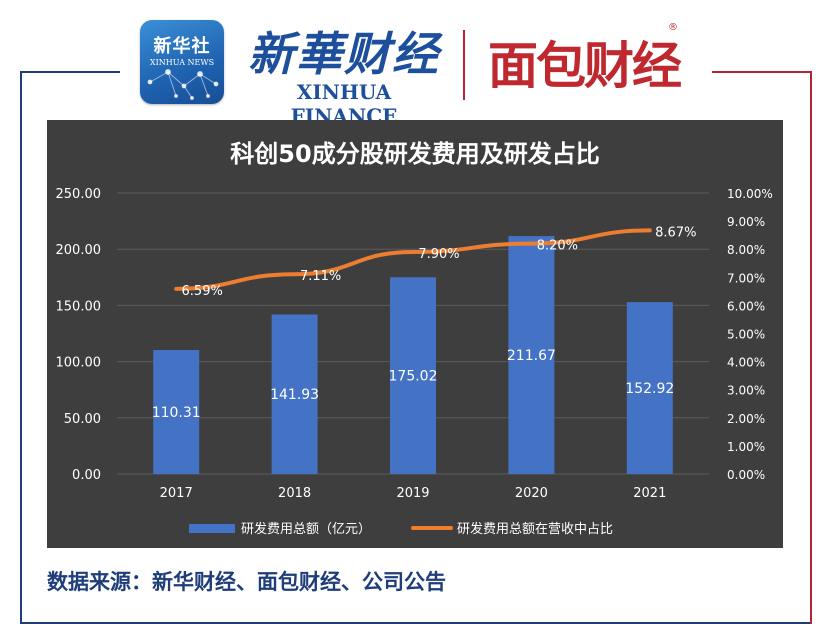 The height and width of the screenshot is (644, 832). I want to click on legend-line-label: 研发费用总额在营收中占比, so click(535, 529).